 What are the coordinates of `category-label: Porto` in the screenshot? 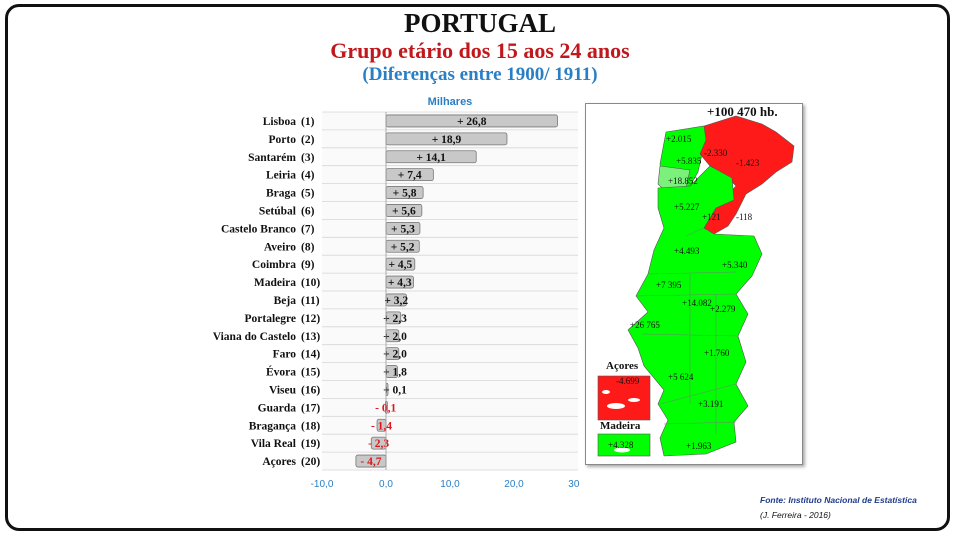 It's located at (283, 140).